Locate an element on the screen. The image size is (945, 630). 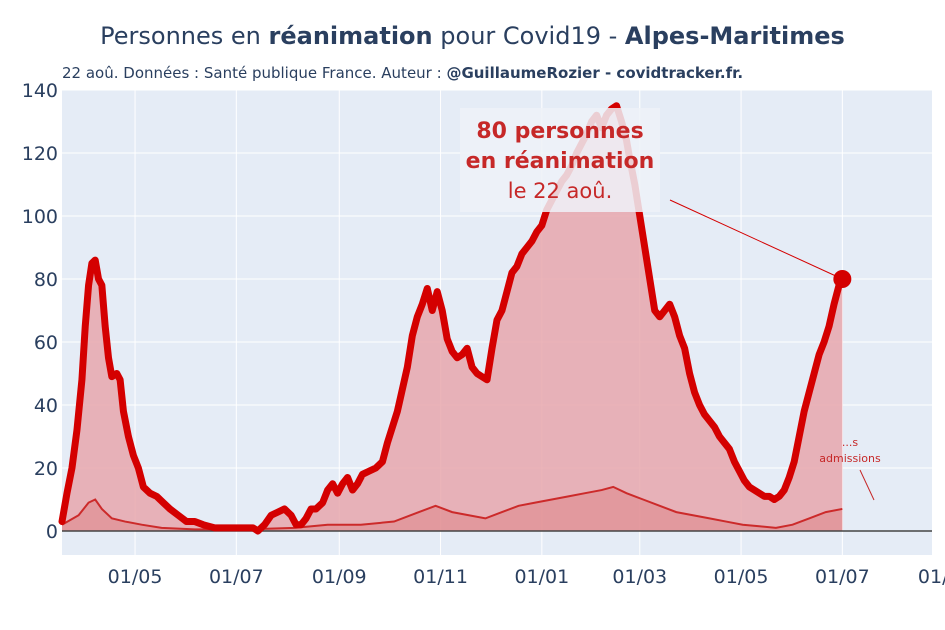
admissions-label-2: admissions is located at coordinates (850, 458).